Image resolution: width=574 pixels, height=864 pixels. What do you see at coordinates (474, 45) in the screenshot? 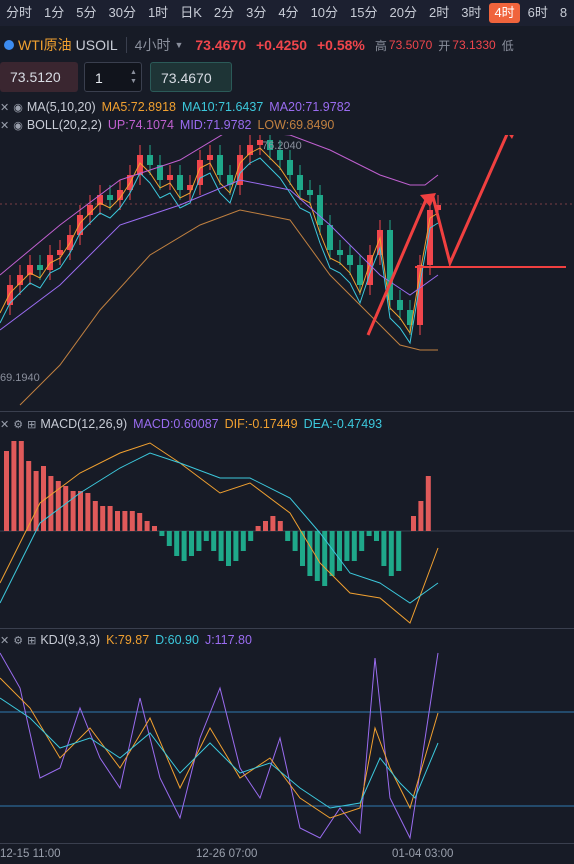
I see `open-value: 73.1330` at bounding box center [474, 45].